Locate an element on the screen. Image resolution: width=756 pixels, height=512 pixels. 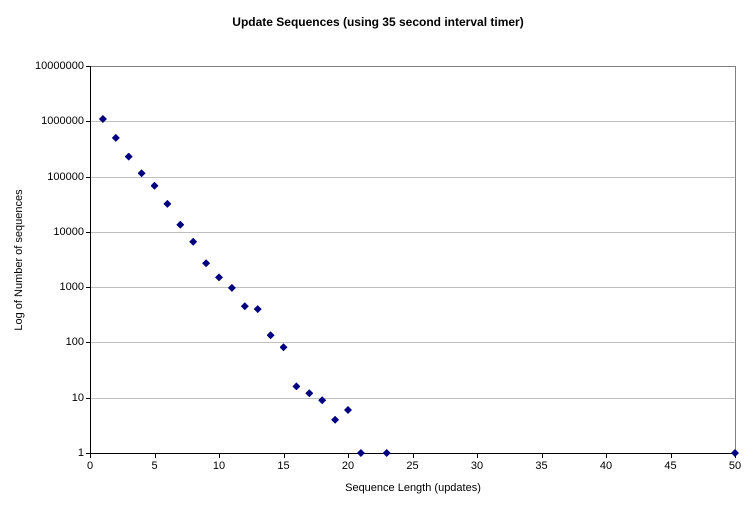
x-tick-label: 25 is located at coordinates (412, 466).